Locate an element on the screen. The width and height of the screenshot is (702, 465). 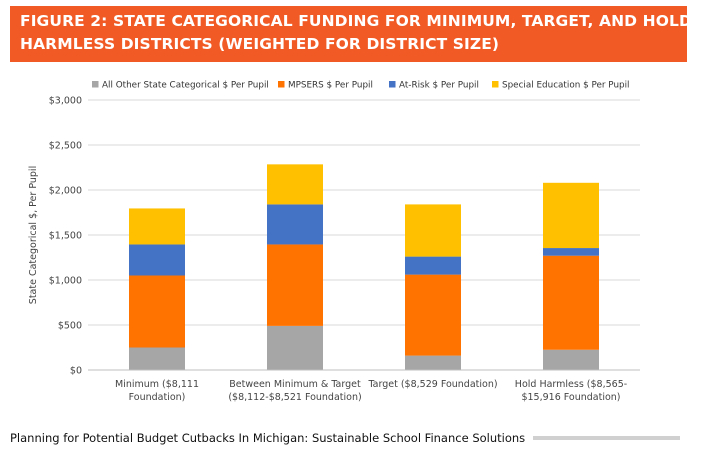
legend-label: At-Risk $ Per Pupil is located at coordinates (439, 86).